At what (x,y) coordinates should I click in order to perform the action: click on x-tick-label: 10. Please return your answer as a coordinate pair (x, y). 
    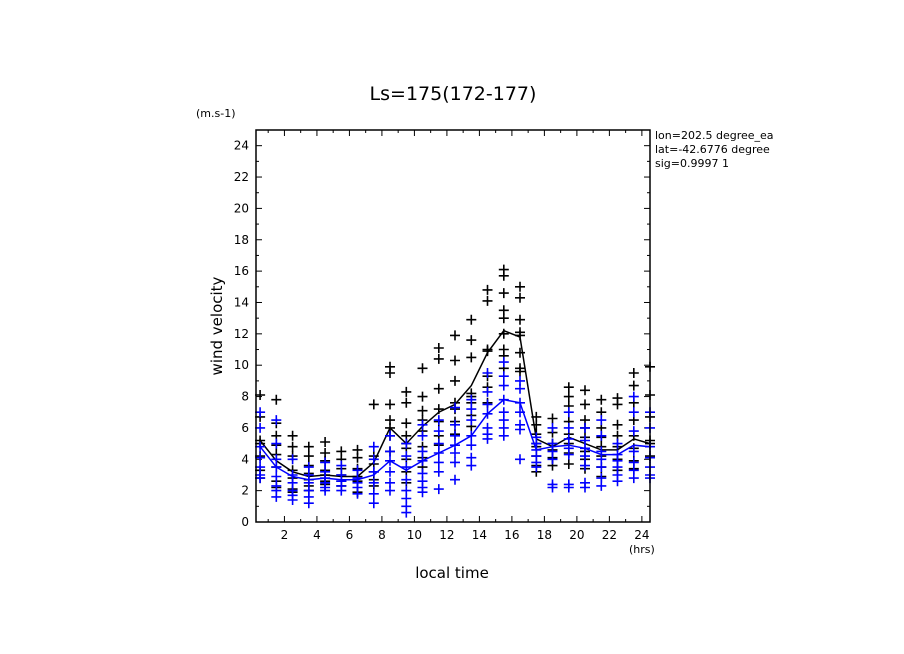
    Looking at the image, I should click on (414, 535).